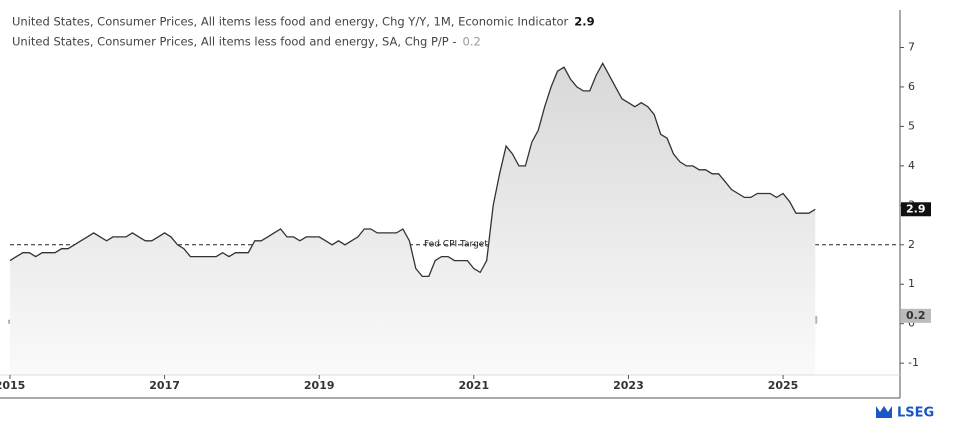 Image resolution: width=961 pixels, height=425 pixels. Describe the element at coordinates (783, 385) in the screenshot. I see `x-tick-label: 2025` at that location.